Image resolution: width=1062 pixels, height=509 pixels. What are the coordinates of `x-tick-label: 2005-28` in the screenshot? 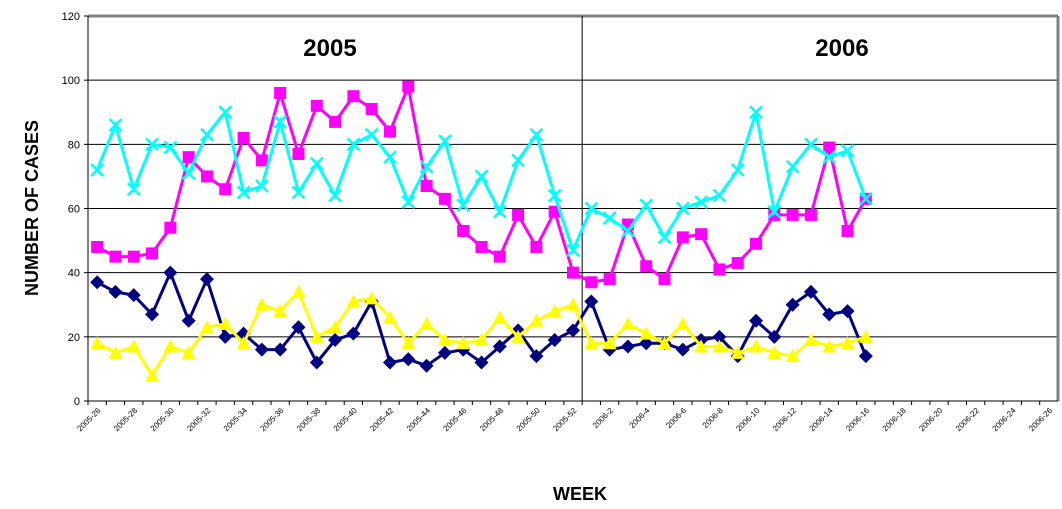 It's located at (126, 420).